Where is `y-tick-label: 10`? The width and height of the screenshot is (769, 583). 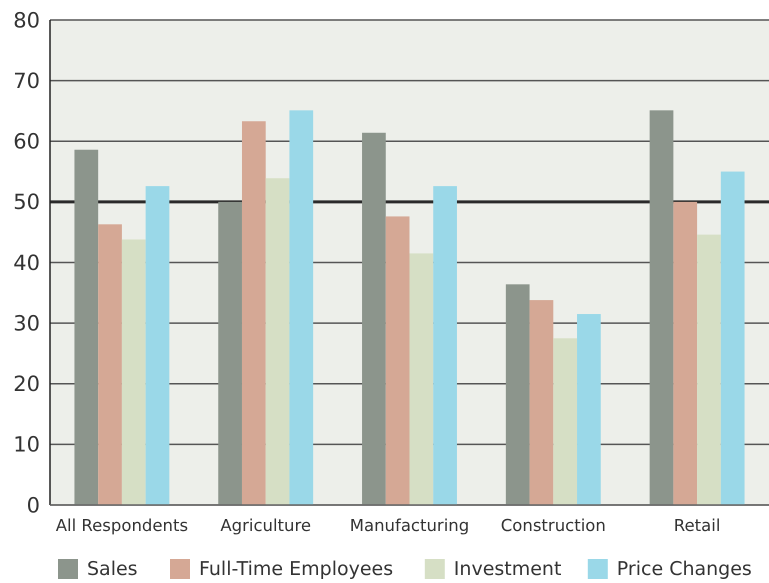 y-tick-label: 10 is located at coordinates (26, 444).